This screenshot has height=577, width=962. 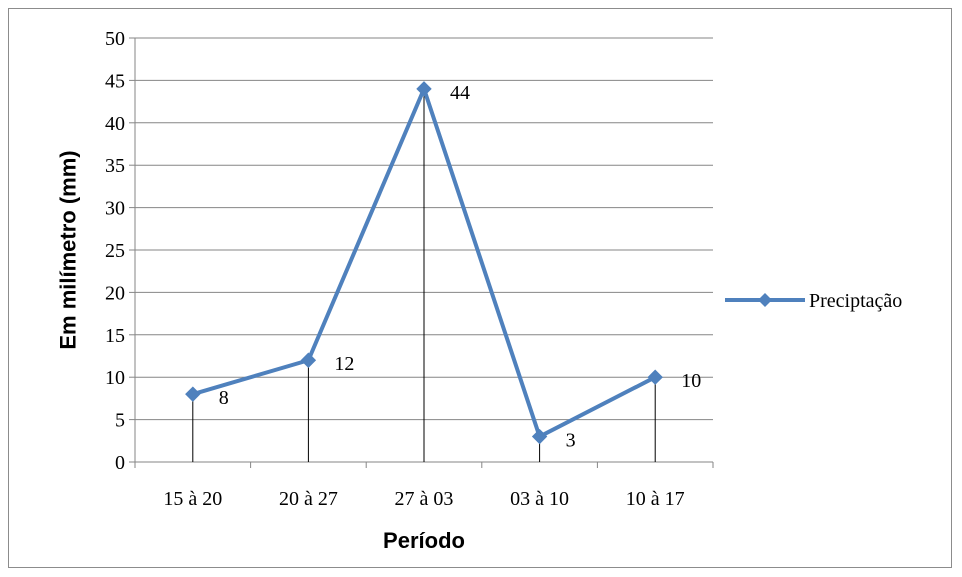 I want to click on x-tick-label: 03 à 10, so click(x=539, y=499).